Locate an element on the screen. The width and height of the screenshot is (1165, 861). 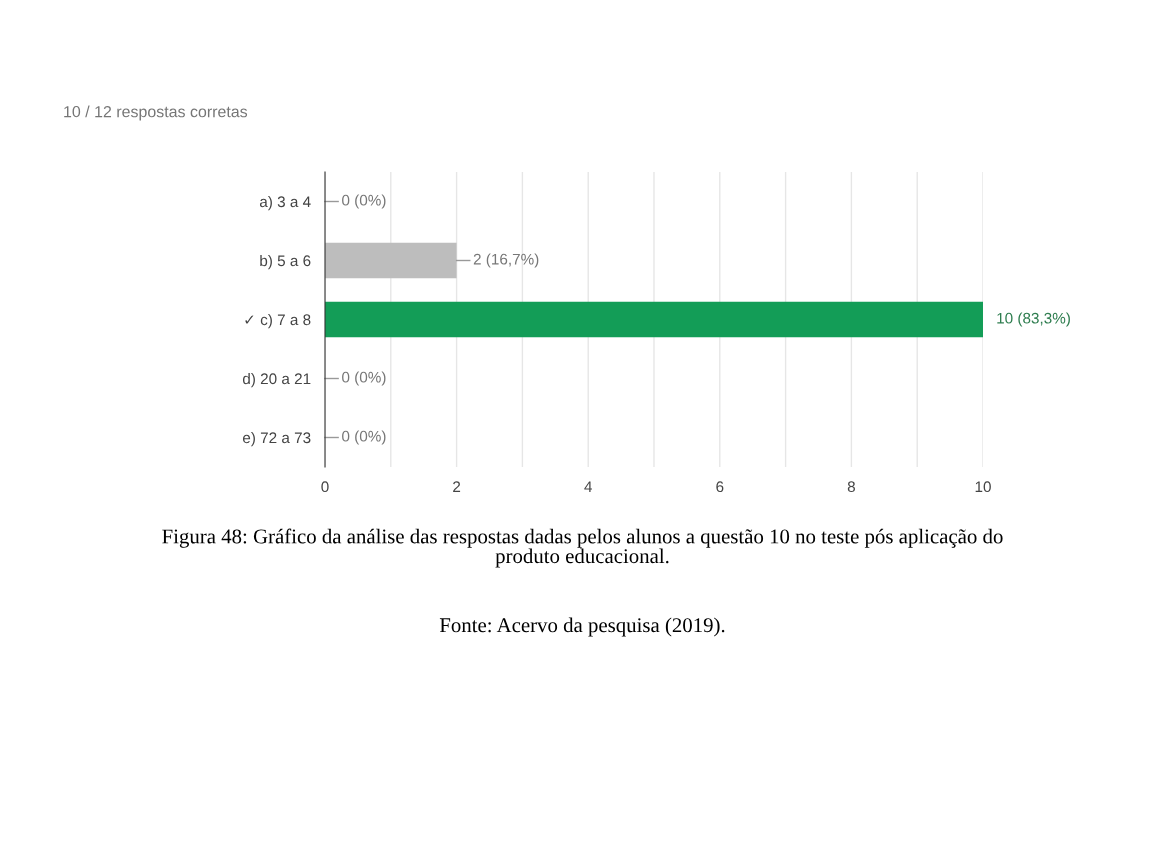
text: 10 / 12 respostas corretas is located at coordinates (156, 113).